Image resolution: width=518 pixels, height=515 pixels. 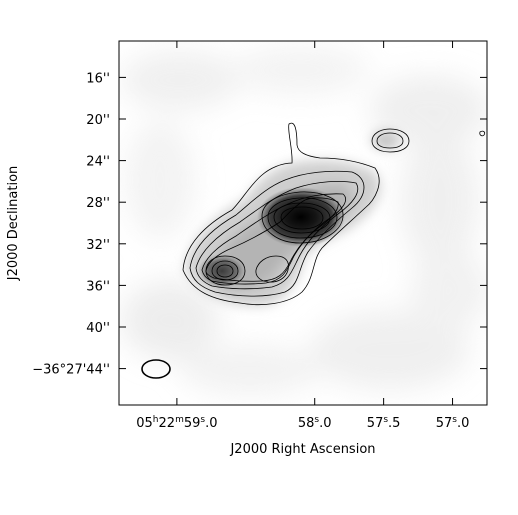 What do you see at coordinates (176, 423) in the screenshot?
I see `x-tick-label: 05h22m59s.0` at bounding box center [176, 423].